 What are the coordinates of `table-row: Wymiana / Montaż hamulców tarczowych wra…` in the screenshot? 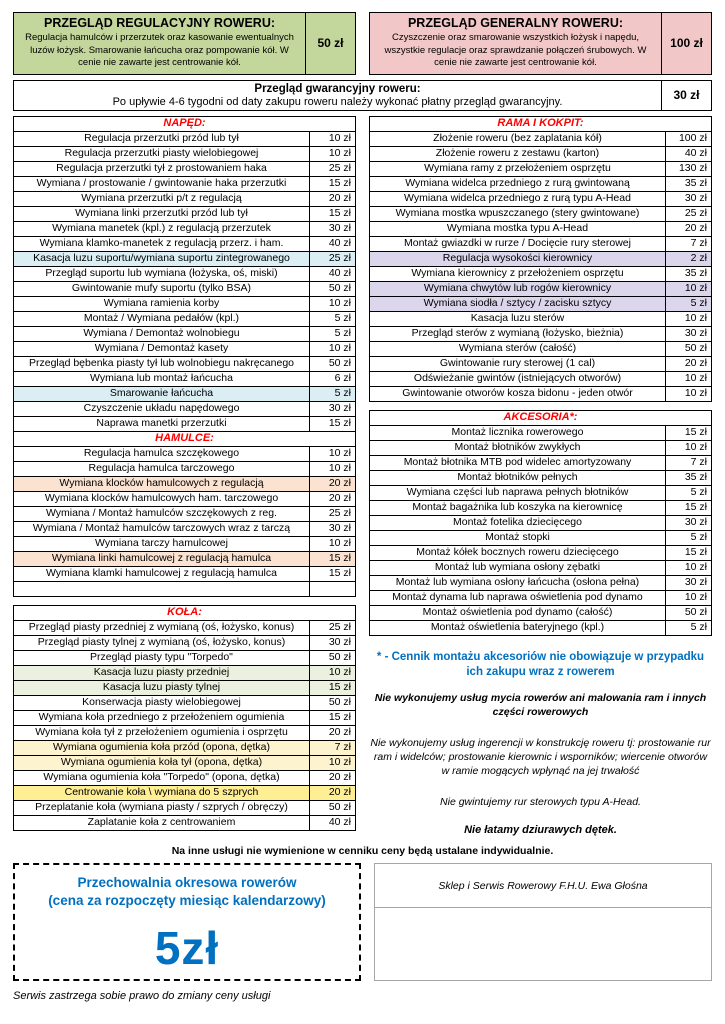 It's located at (185, 528).